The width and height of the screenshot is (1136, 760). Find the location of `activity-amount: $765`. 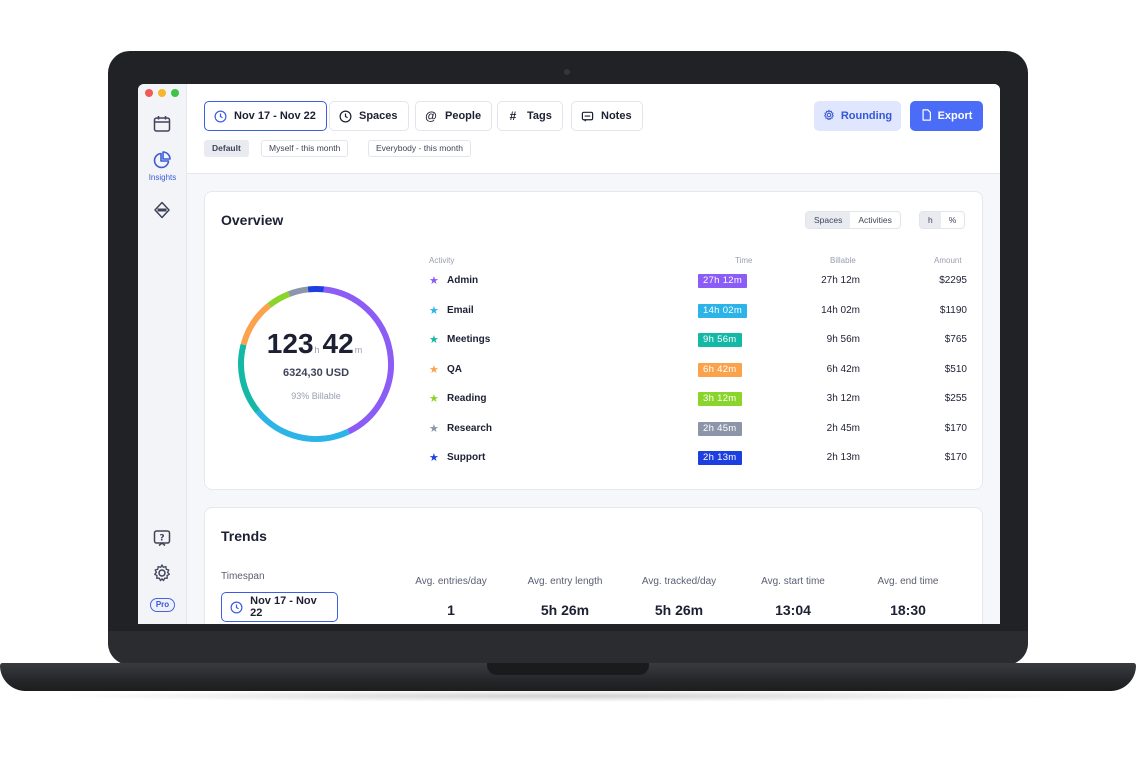

activity-amount: $765 is located at coordinates (955, 339).